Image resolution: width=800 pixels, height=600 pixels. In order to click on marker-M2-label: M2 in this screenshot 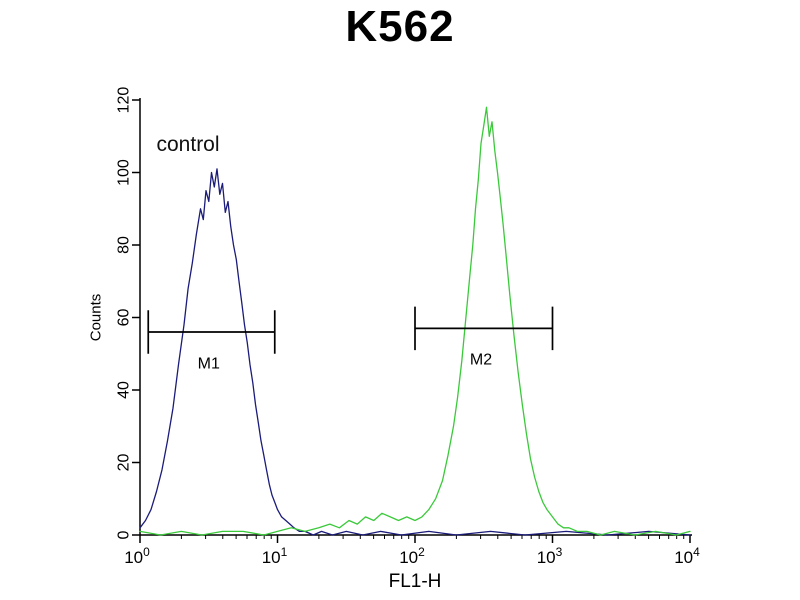, I will do `click(481, 360)`.